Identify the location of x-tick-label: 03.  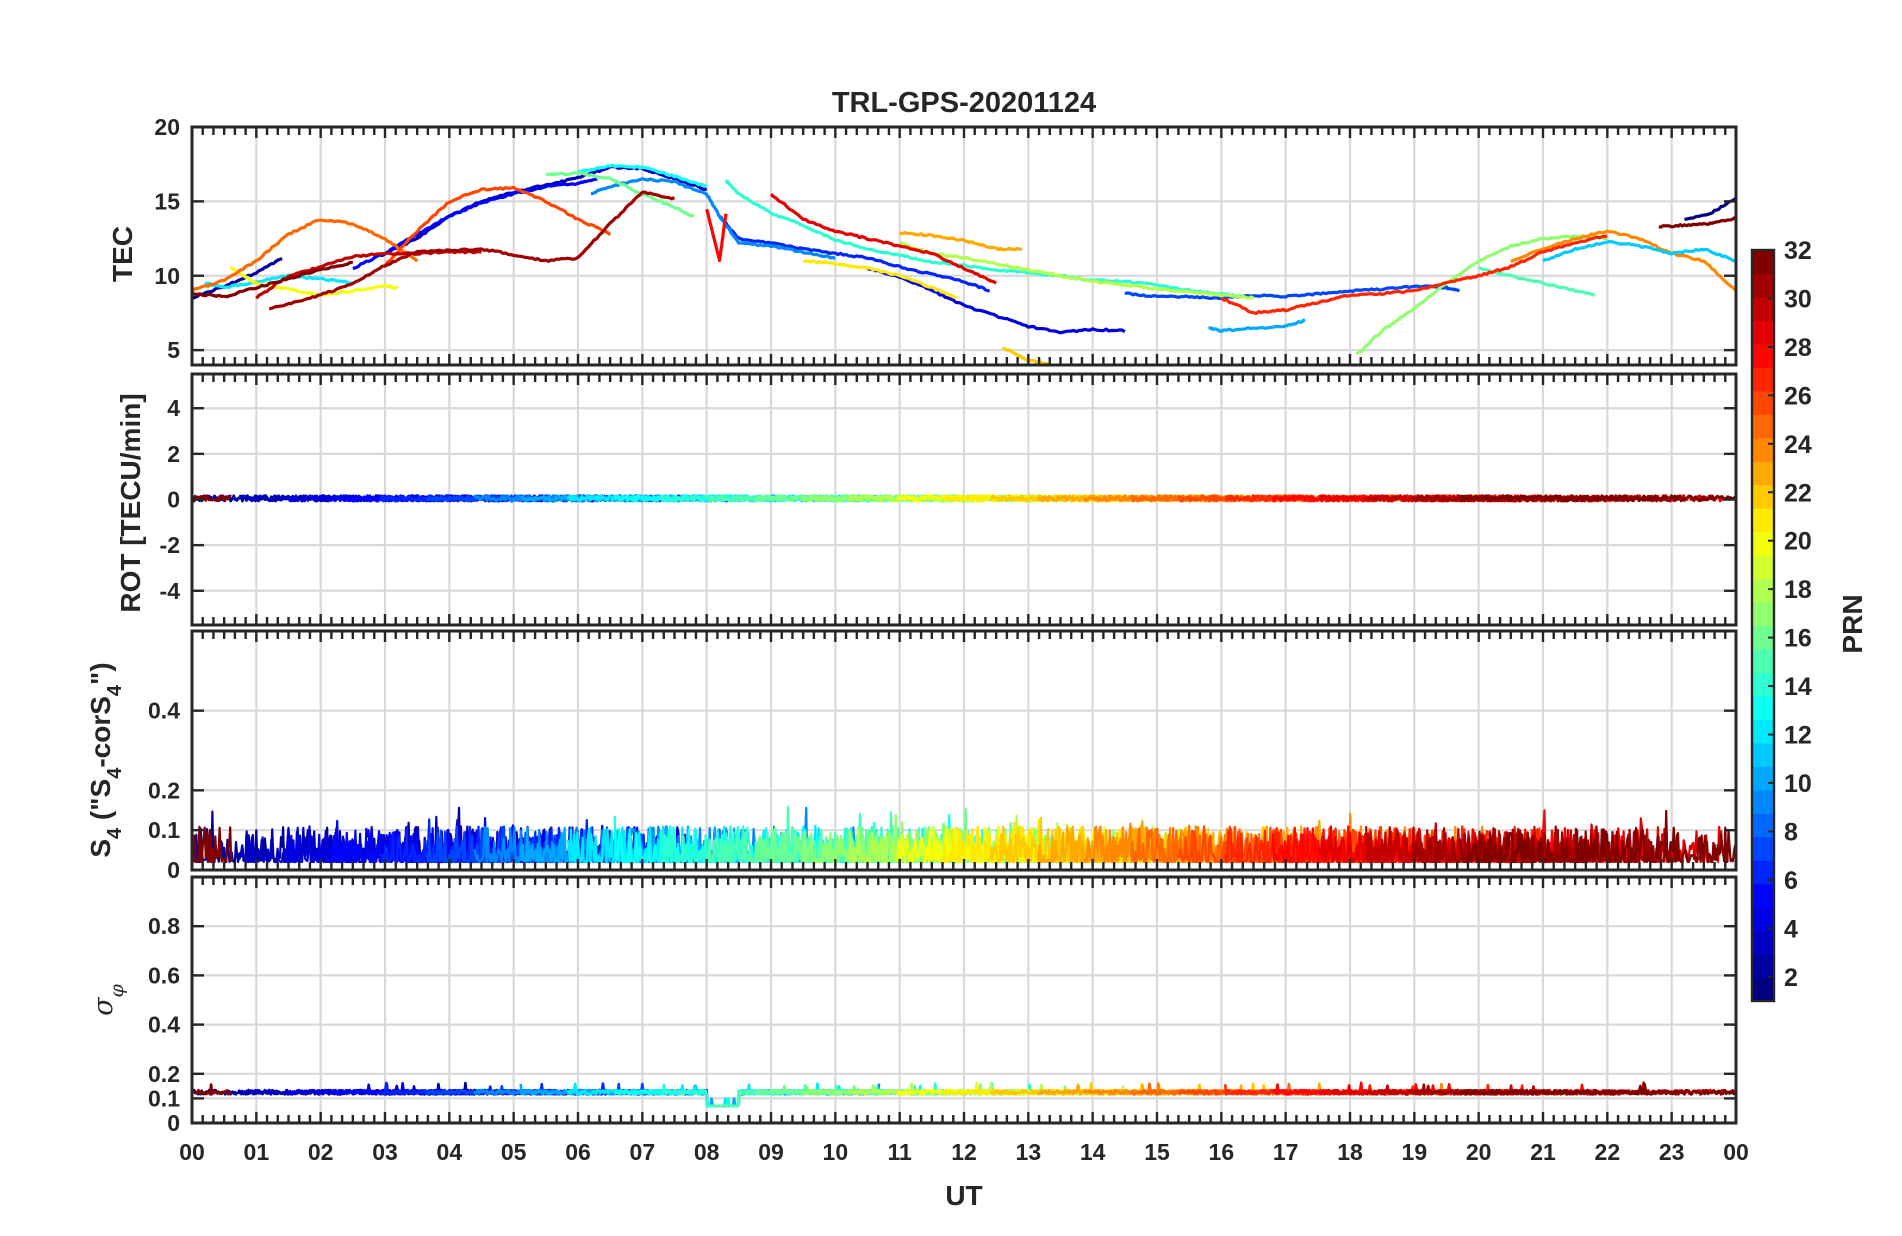
(385, 1152).